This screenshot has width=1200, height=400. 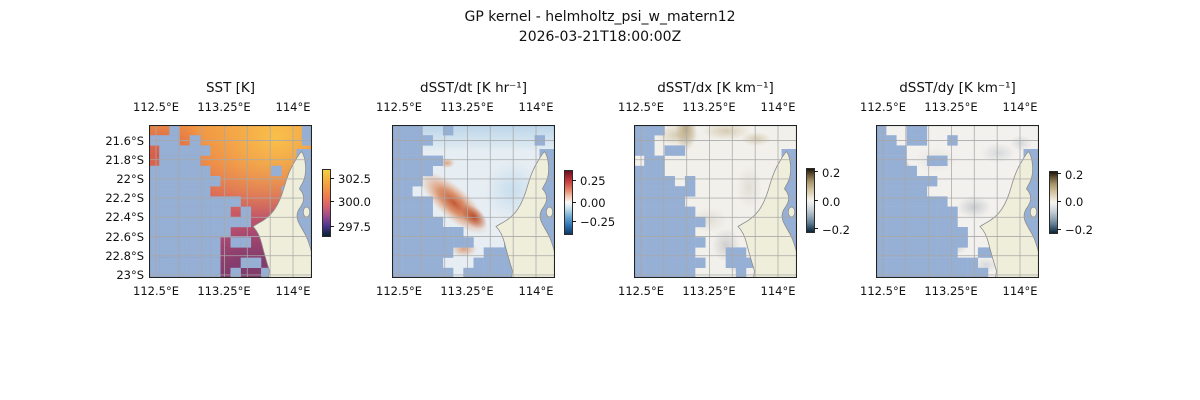 What do you see at coordinates (130, 275) in the screenshot?
I see `y-tick-label: 23°S` at bounding box center [130, 275].